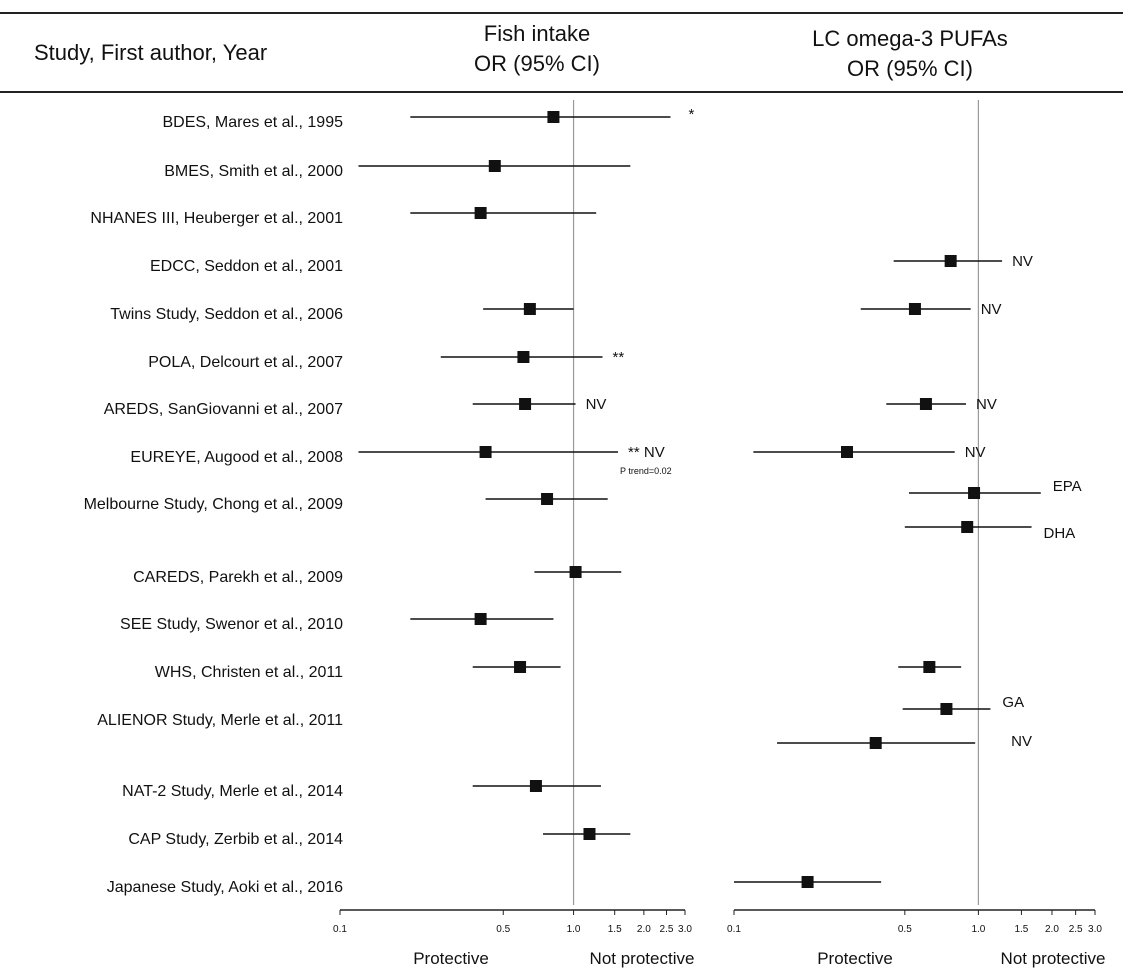 This screenshot has width=1123, height=973. Describe the element at coordinates (537, 33) in the screenshot. I see `left-title-line1: Fish intake` at that location.